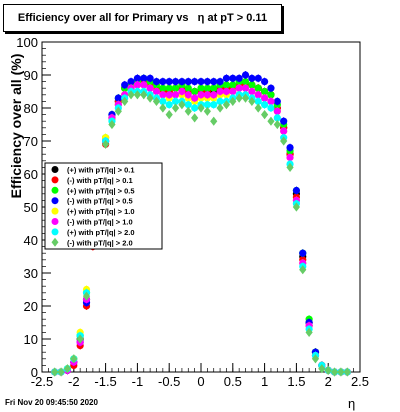 The height and width of the screenshot is (412, 400). What do you see at coordinates (51, 402) in the screenshot?
I see `timestamp: Fri Nov 20 09:45:50 2020` at bounding box center [51, 402].